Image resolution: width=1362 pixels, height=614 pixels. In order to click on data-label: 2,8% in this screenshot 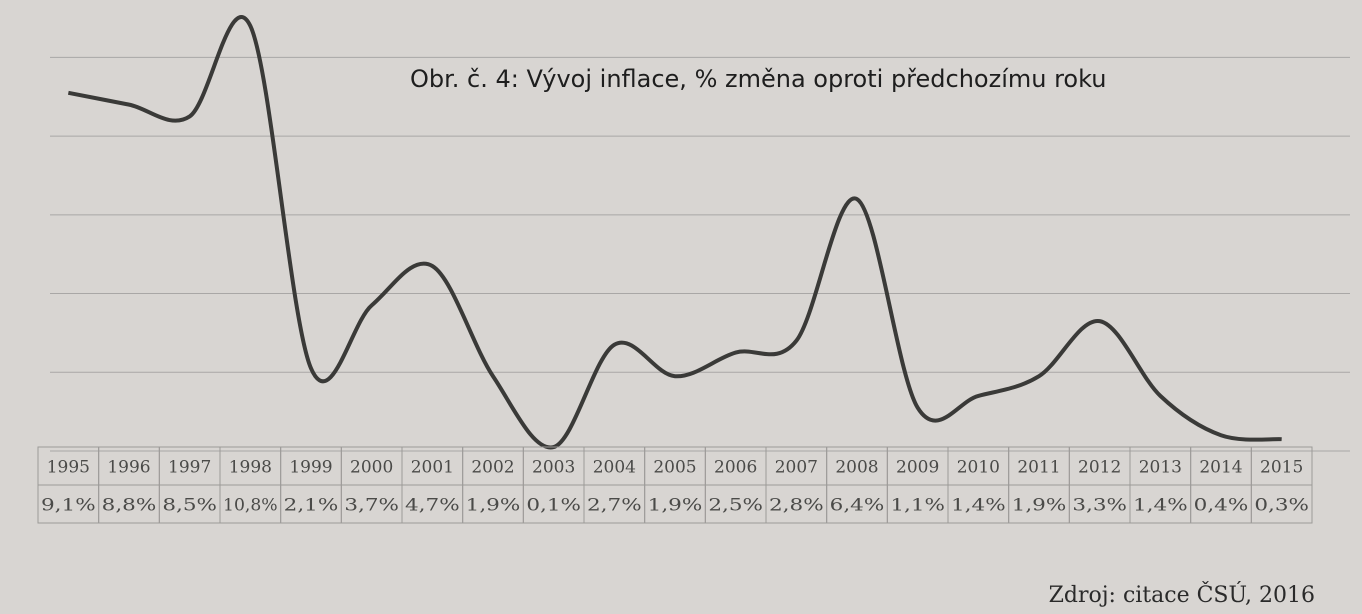, I will do `click(796, 506)`.